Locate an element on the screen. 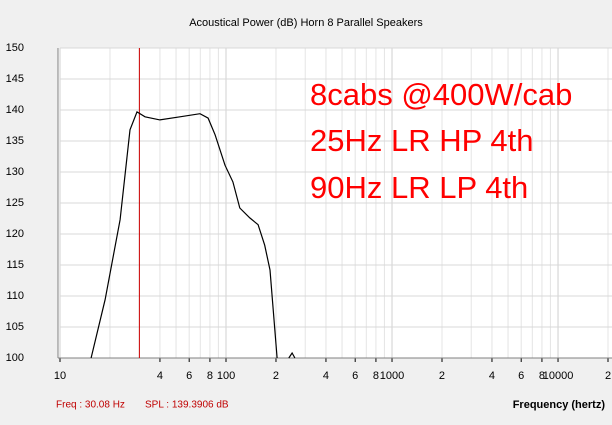 The image size is (612, 425). x-tick-label: 1000 is located at coordinates (392, 376).